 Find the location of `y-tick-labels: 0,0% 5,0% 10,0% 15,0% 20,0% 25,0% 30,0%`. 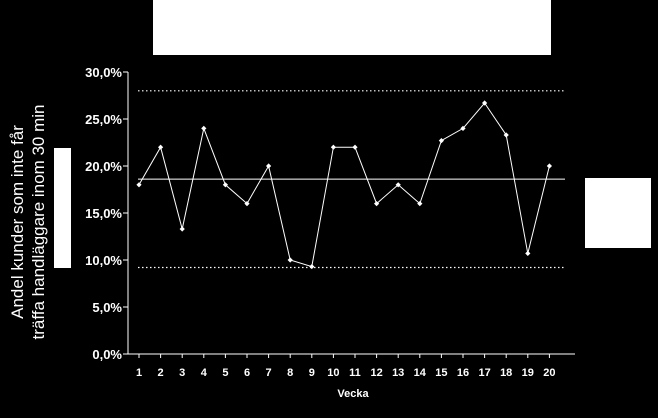

y-tick-labels: 0,0% 5,0% 10,0% 15,0% 20,0% 25,0% 30,0% is located at coordinates (103, 213).